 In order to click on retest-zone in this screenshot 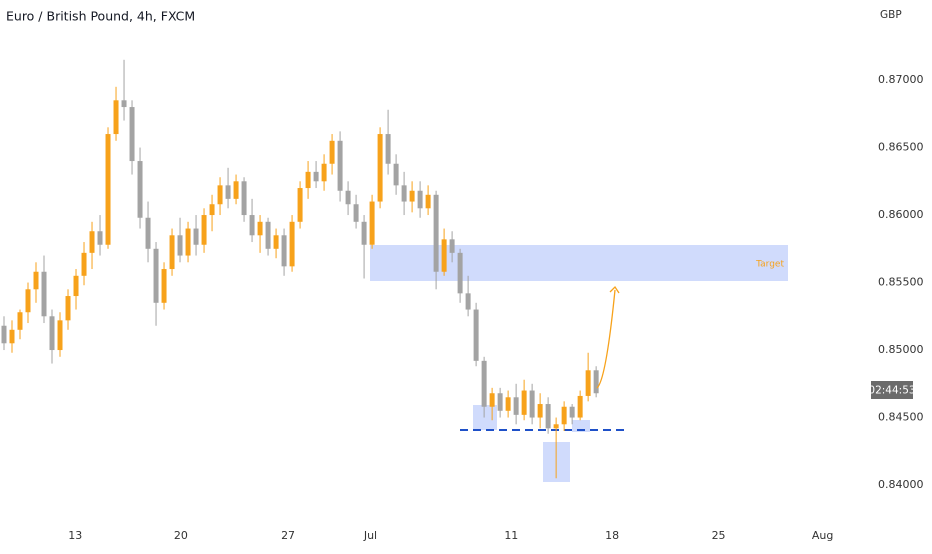, I will do `click(581, 426)`.